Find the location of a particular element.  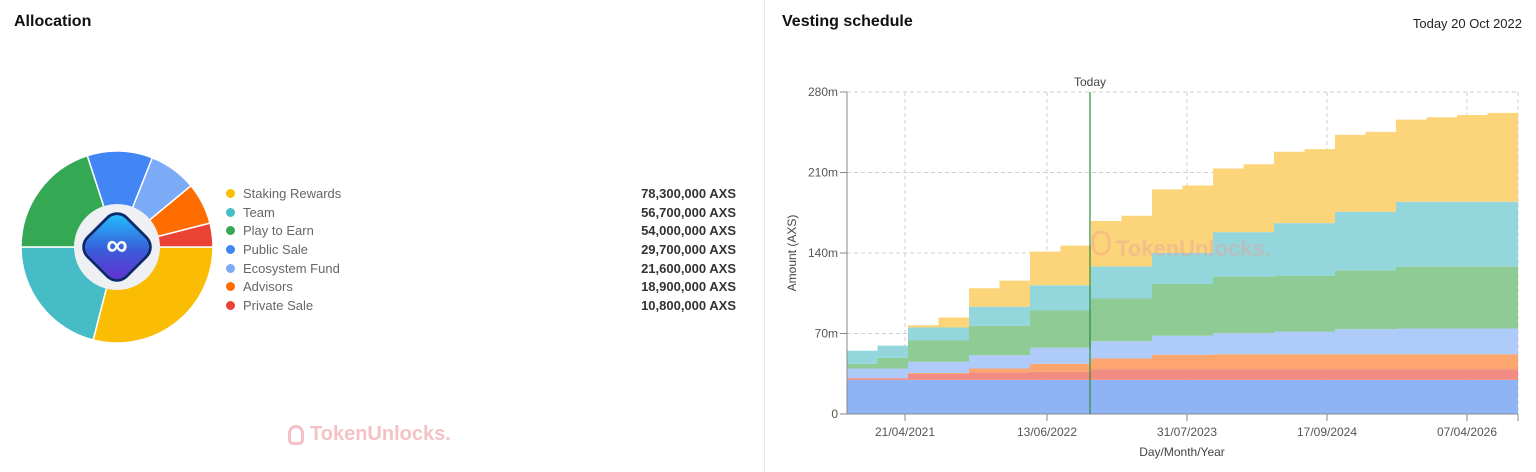

axie-infinity-logo: ∞ is located at coordinates (117, 247).